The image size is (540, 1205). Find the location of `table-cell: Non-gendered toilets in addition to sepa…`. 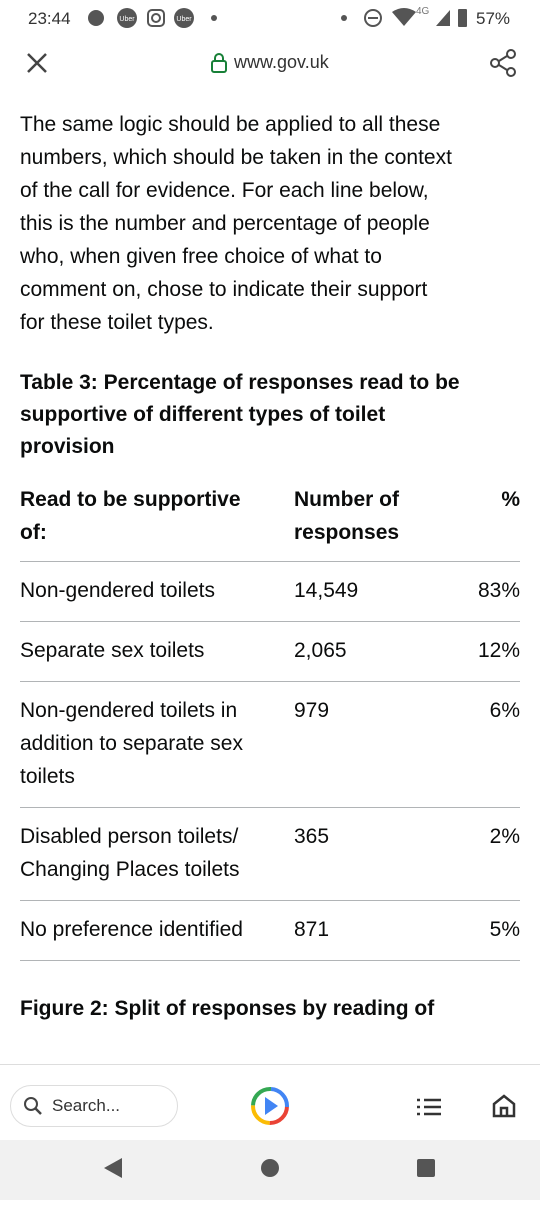

table-cell: Non-gendered toilets in addition to sepa… is located at coordinates (157, 744).